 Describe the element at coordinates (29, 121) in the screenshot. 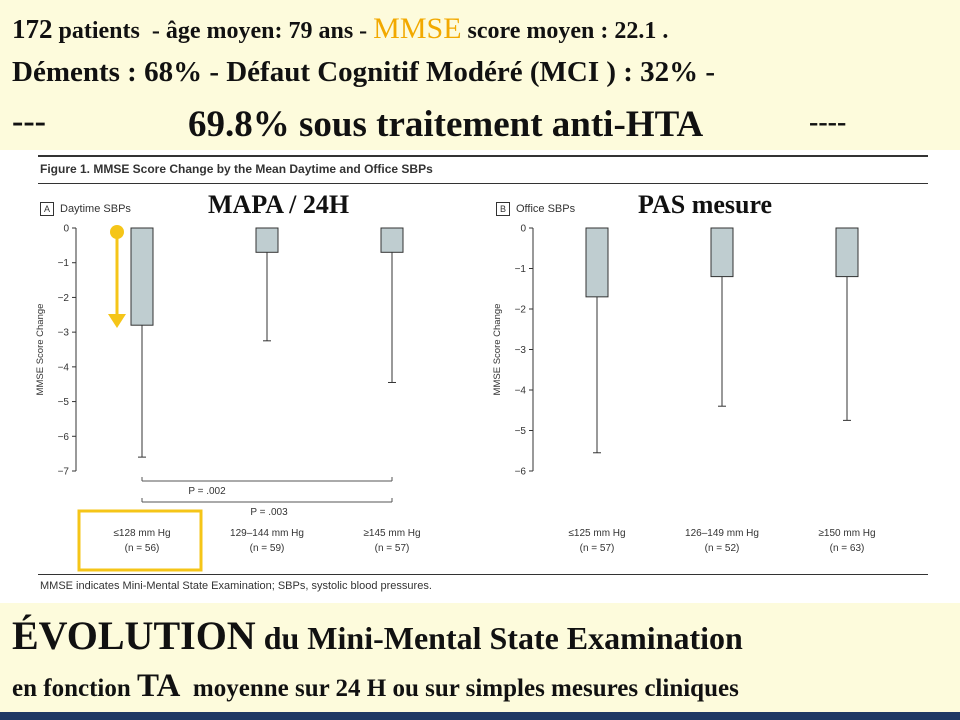

I see `dashes-left: ---` at that location.